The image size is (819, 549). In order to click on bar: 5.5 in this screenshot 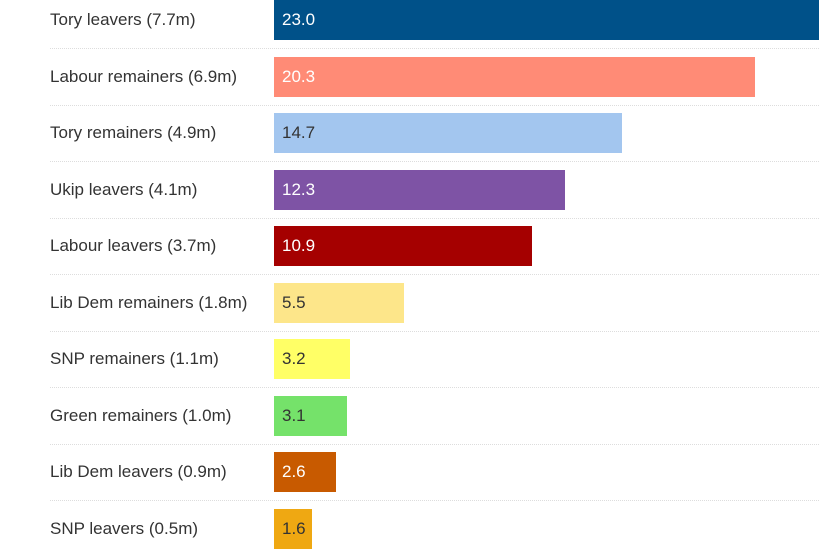, I will do `click(339, 302)`.